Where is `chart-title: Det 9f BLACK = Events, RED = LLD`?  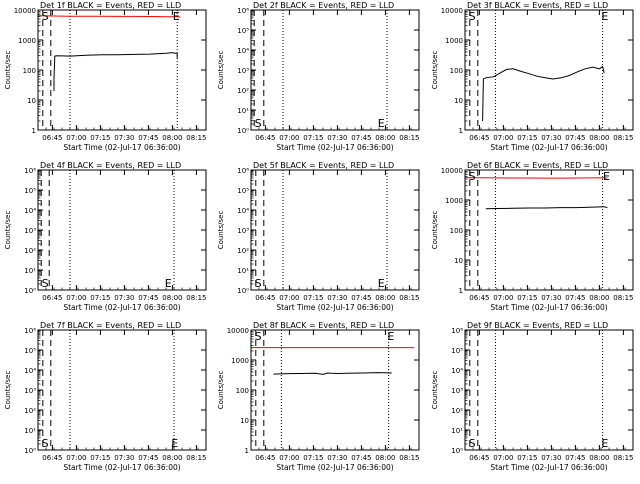 chart-title: Det 9f BLACK = Events, RED = LLD is located at coordinates (537, 325).